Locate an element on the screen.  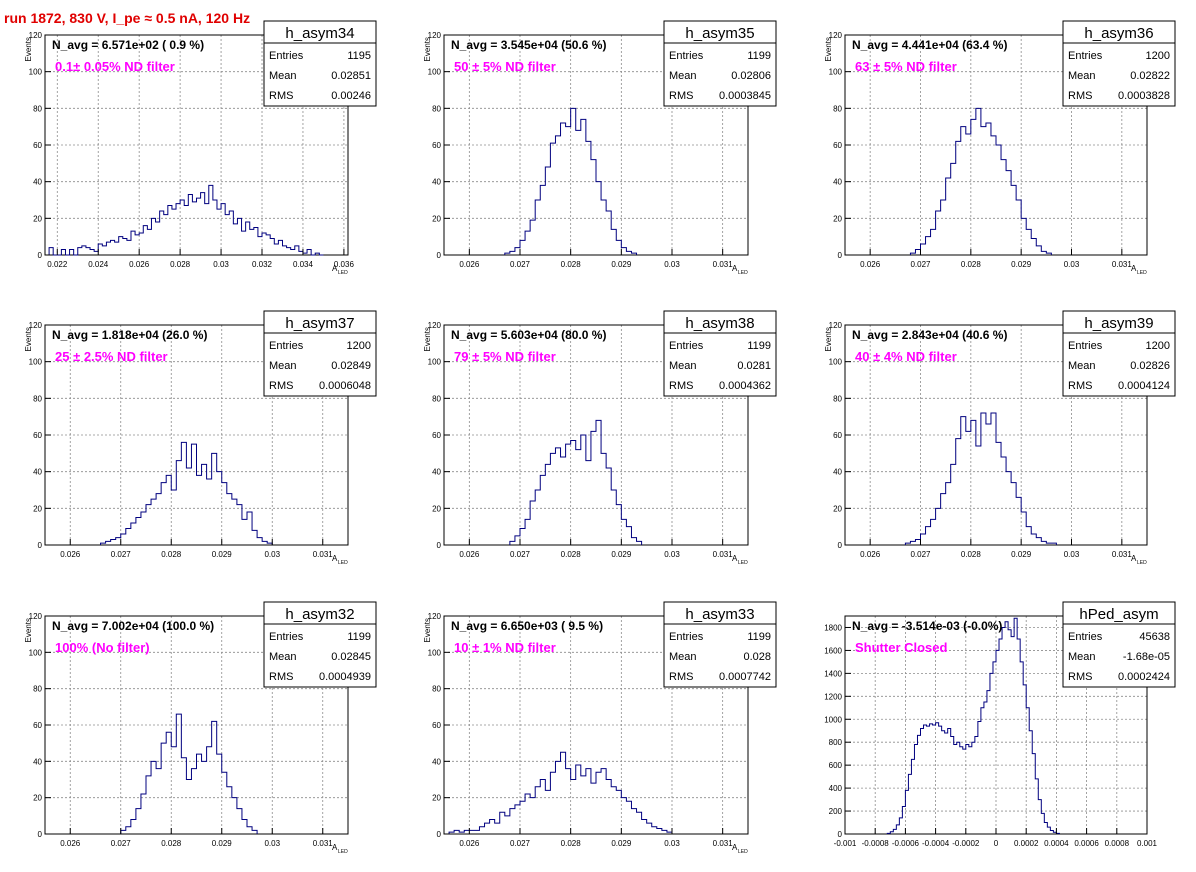
y-tick-label: 600 is located at coordinates (836, 765).